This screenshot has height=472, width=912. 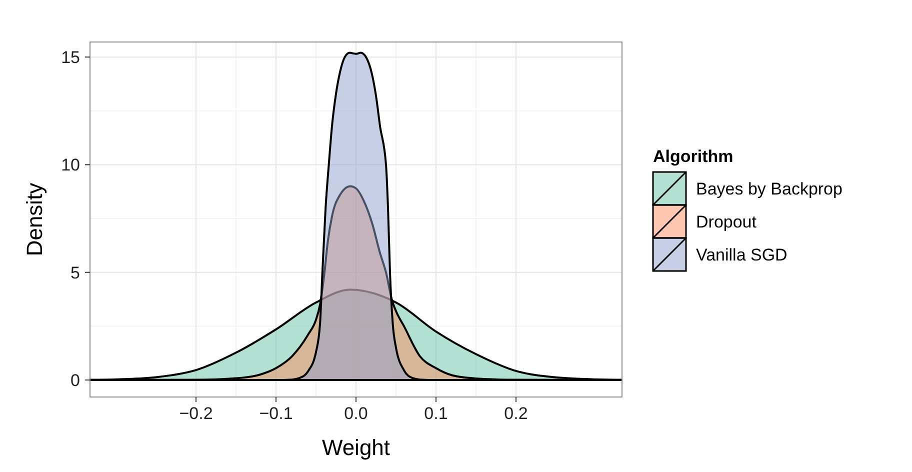 What do you see at coordinates (196, 413) in the screenshot?
I see `x-tick-label: −0.2` at bounding box center [196, 413].